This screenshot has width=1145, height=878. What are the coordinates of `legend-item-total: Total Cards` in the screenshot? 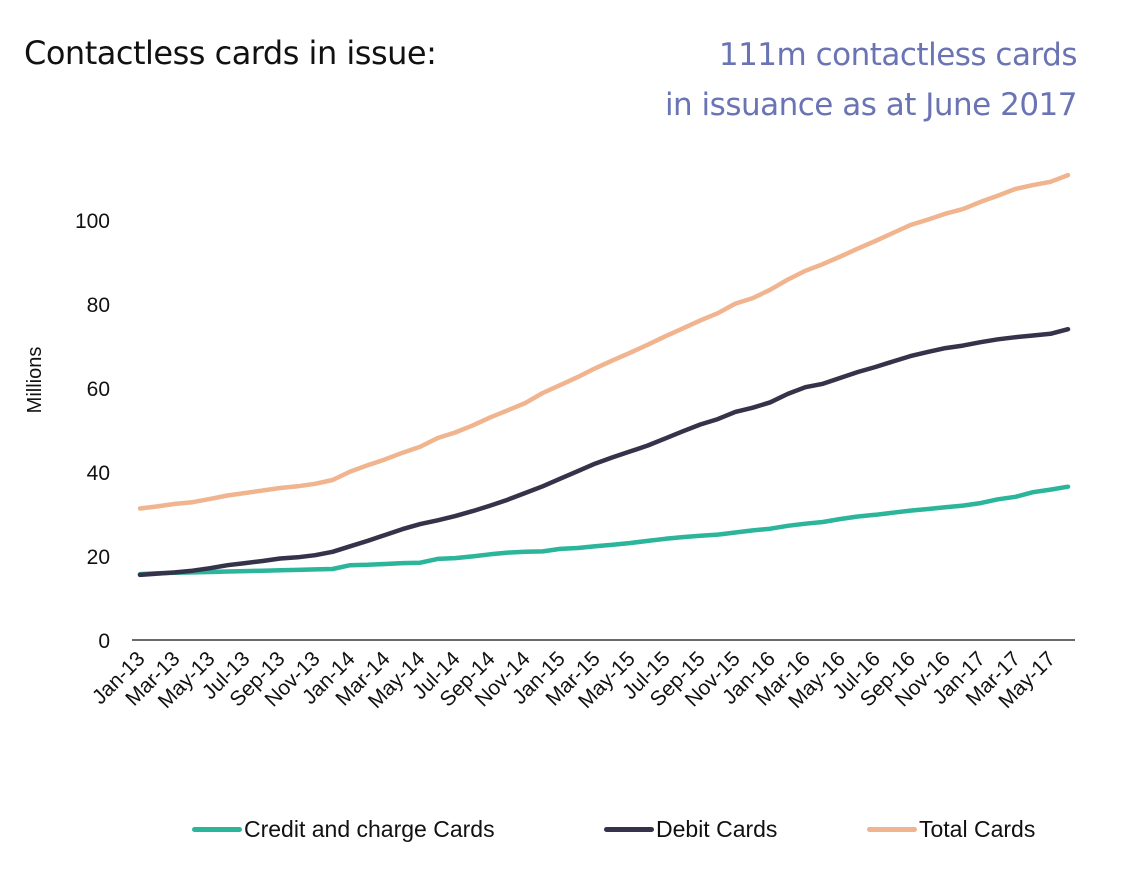 It's located at (951, 829).